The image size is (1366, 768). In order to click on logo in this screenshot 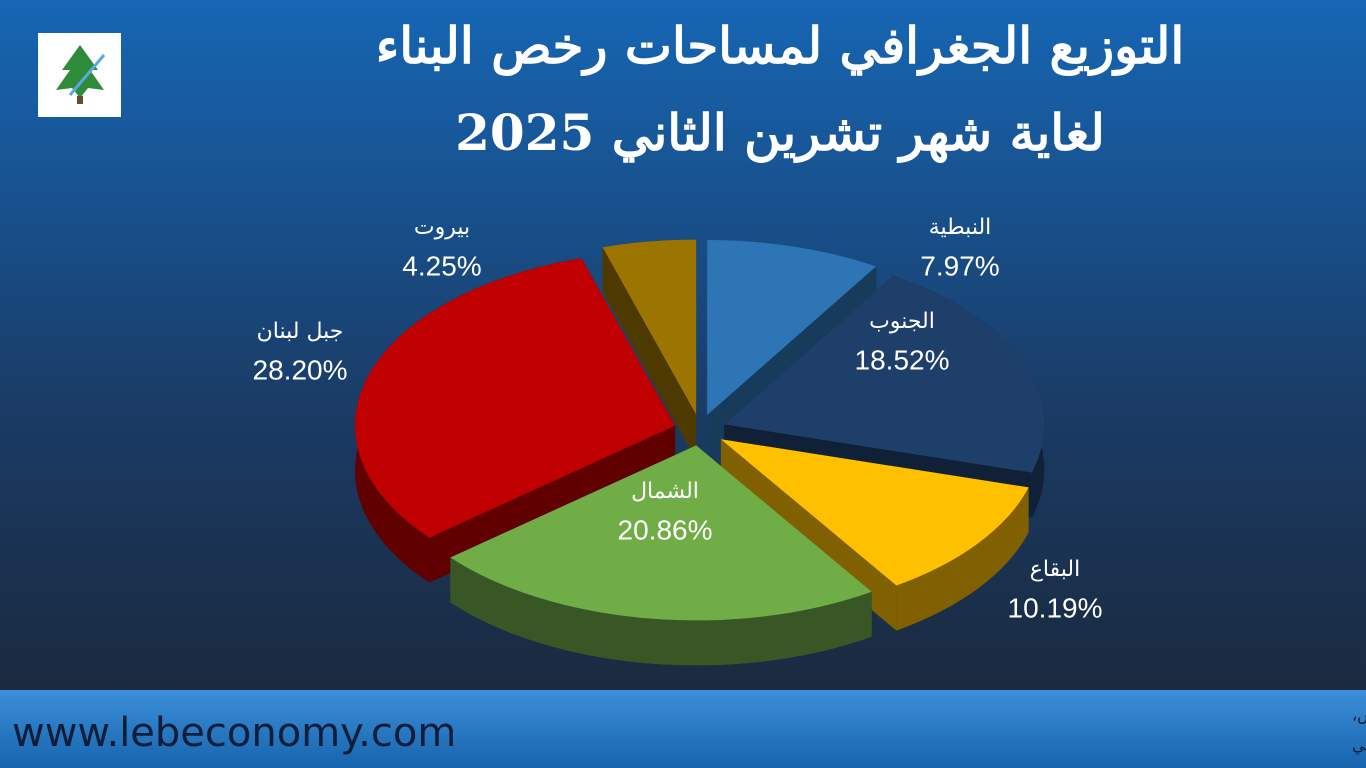, I will do `click(79, 75)`.